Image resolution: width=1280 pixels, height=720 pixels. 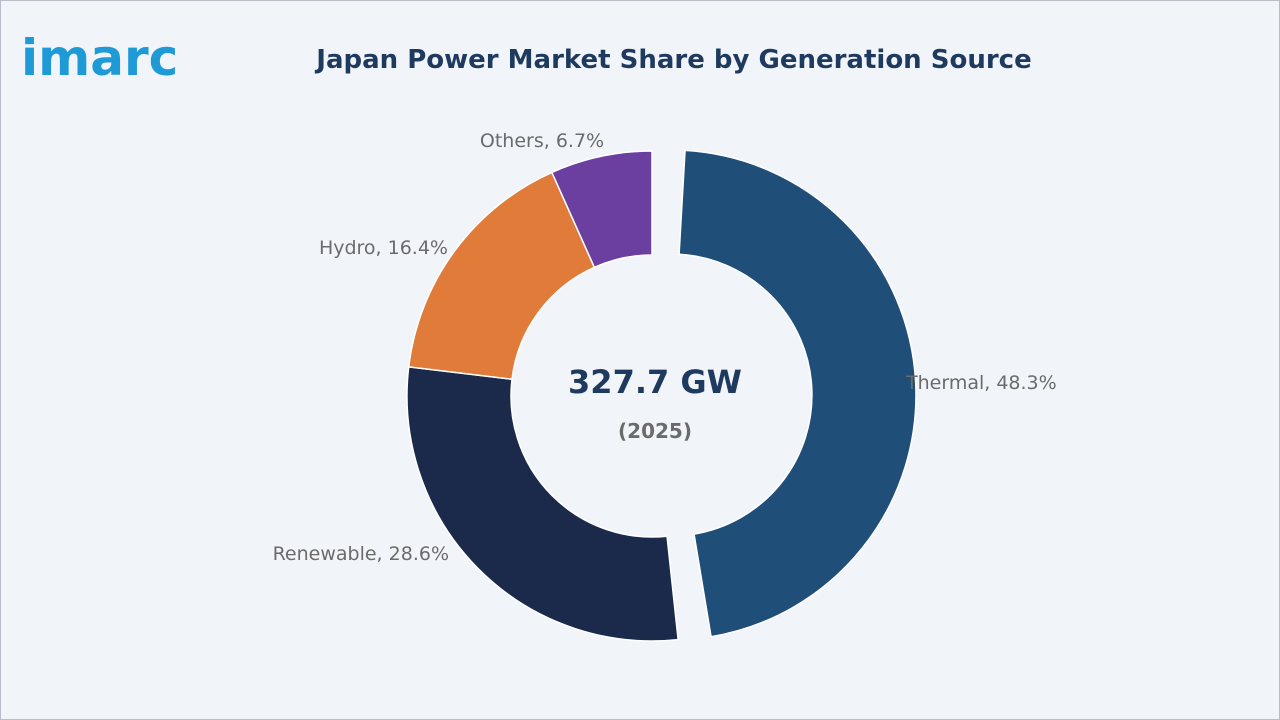 I want to click on slice-label-others: Others, 6.7%, so click(x=542, y=141).